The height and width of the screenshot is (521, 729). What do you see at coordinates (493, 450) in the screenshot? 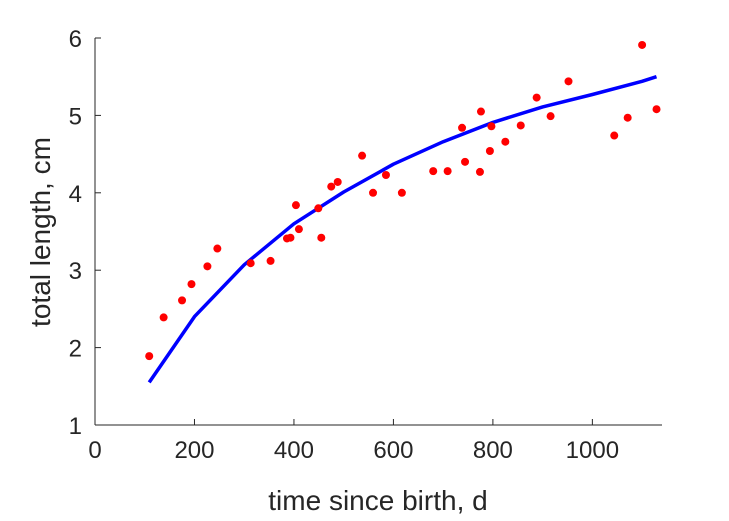
I see `x-tick-label: 800` at bounding box center [493, 450].